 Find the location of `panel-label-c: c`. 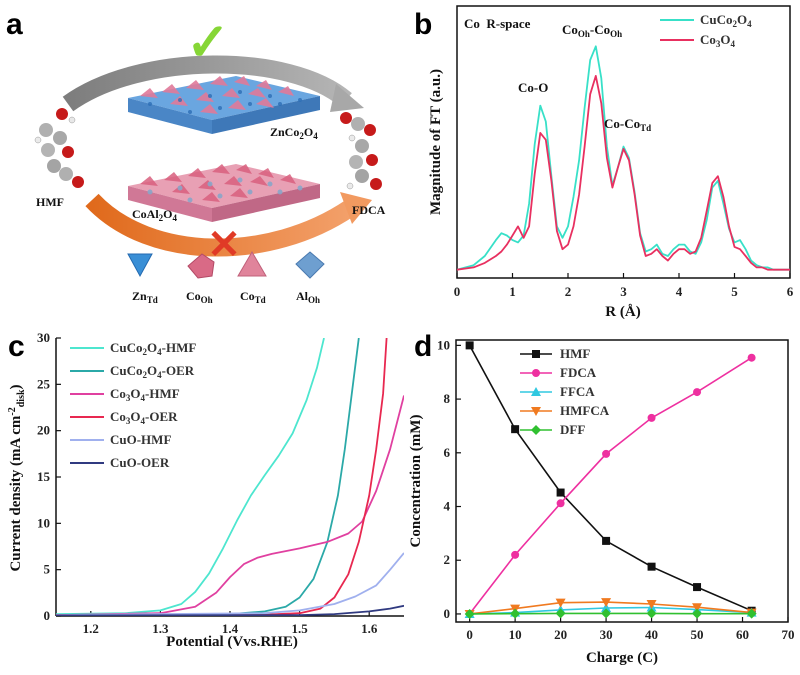

panel-label-c: c is located at coordinates (16, 346).